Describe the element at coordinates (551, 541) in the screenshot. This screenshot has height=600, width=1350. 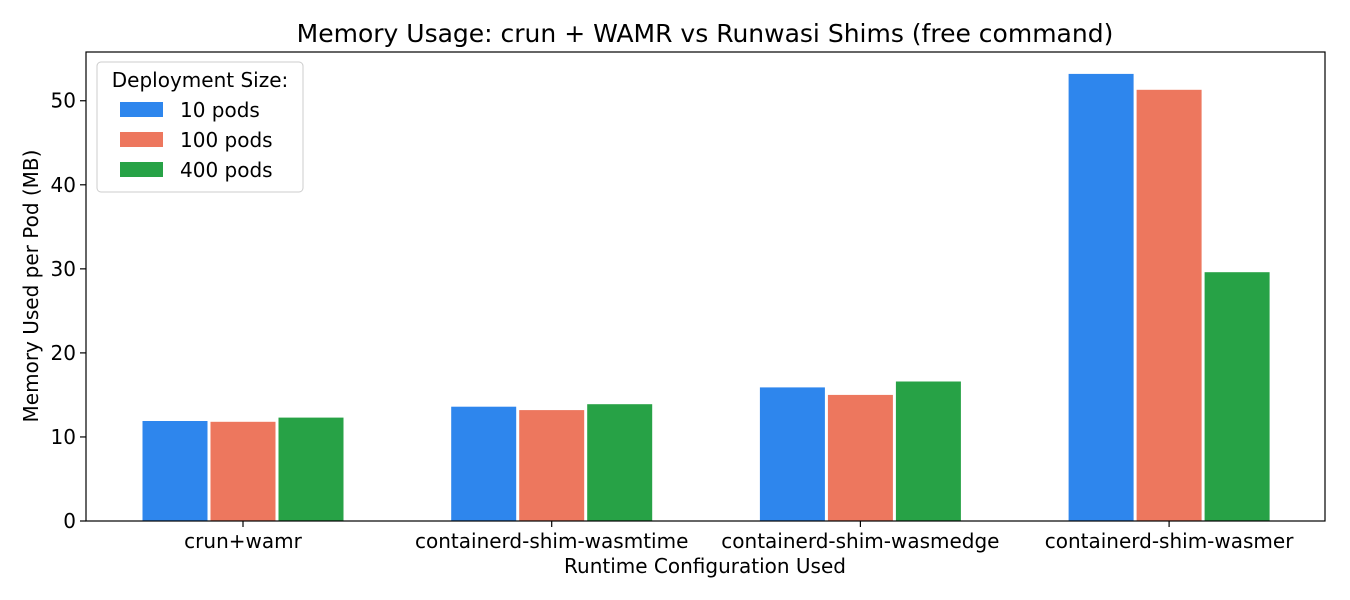
I see `x-tick-label: containerd-shim-wasmtime` at that location.